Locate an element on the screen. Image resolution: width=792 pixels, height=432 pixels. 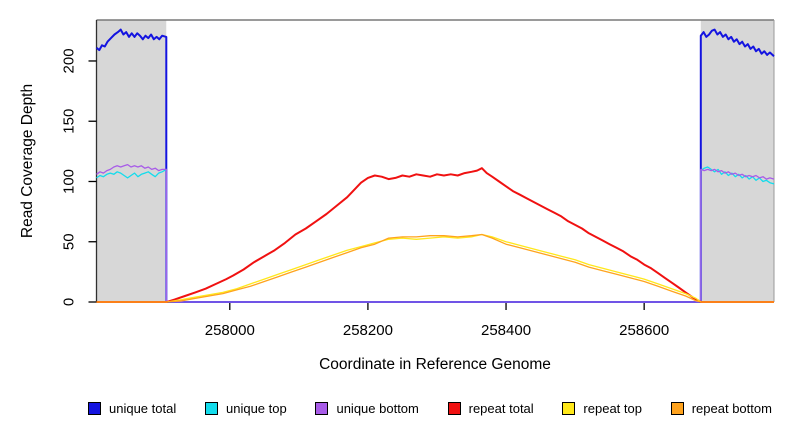
legend-item-repeat-total: repeat total is located at coordinates (490, 408).